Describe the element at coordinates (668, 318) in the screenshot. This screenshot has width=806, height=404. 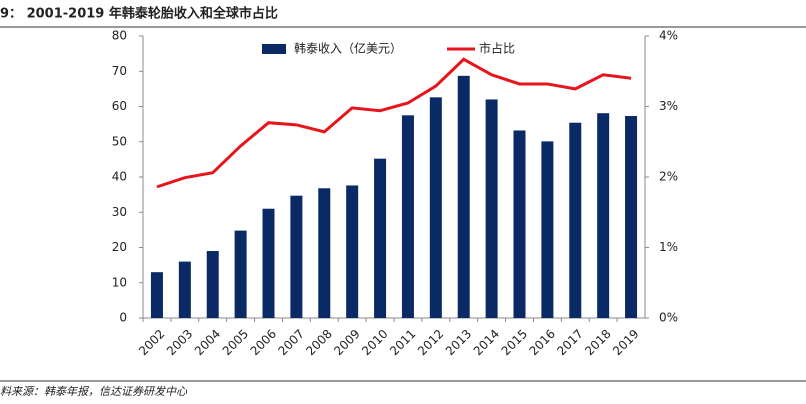
I see `y2-tick-label: 0%` at that location.